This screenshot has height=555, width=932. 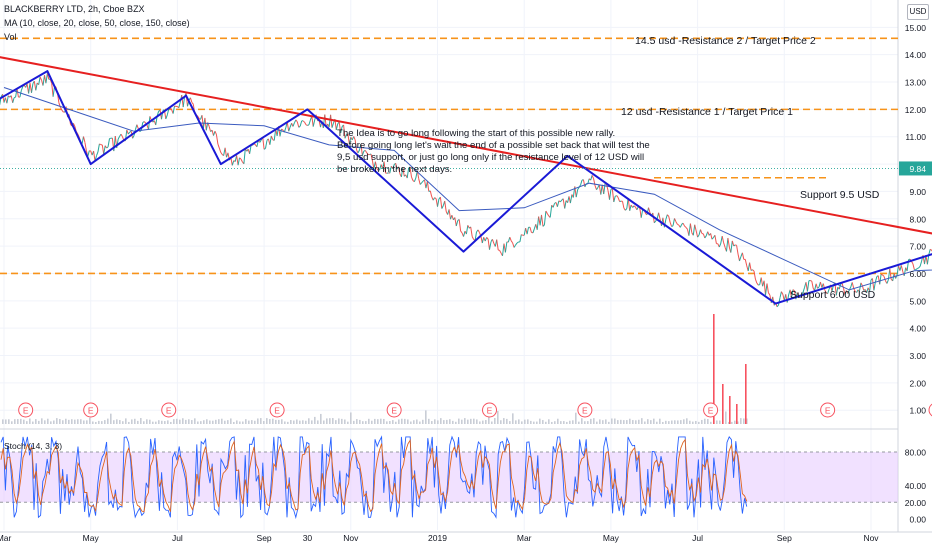 I want to click on price-tick-label: 15.00, so click(x=916, y=28).